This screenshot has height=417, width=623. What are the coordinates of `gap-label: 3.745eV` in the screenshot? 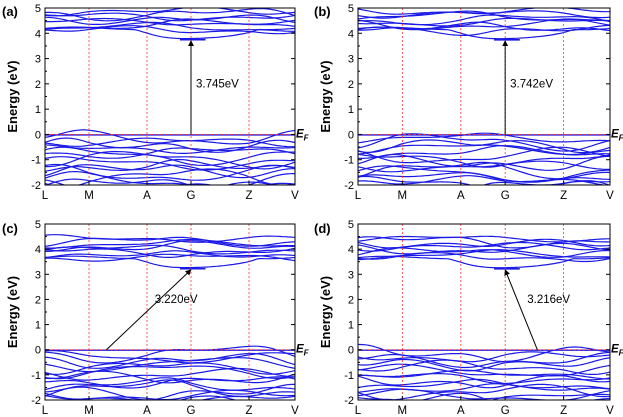 It's located at (217, 85).